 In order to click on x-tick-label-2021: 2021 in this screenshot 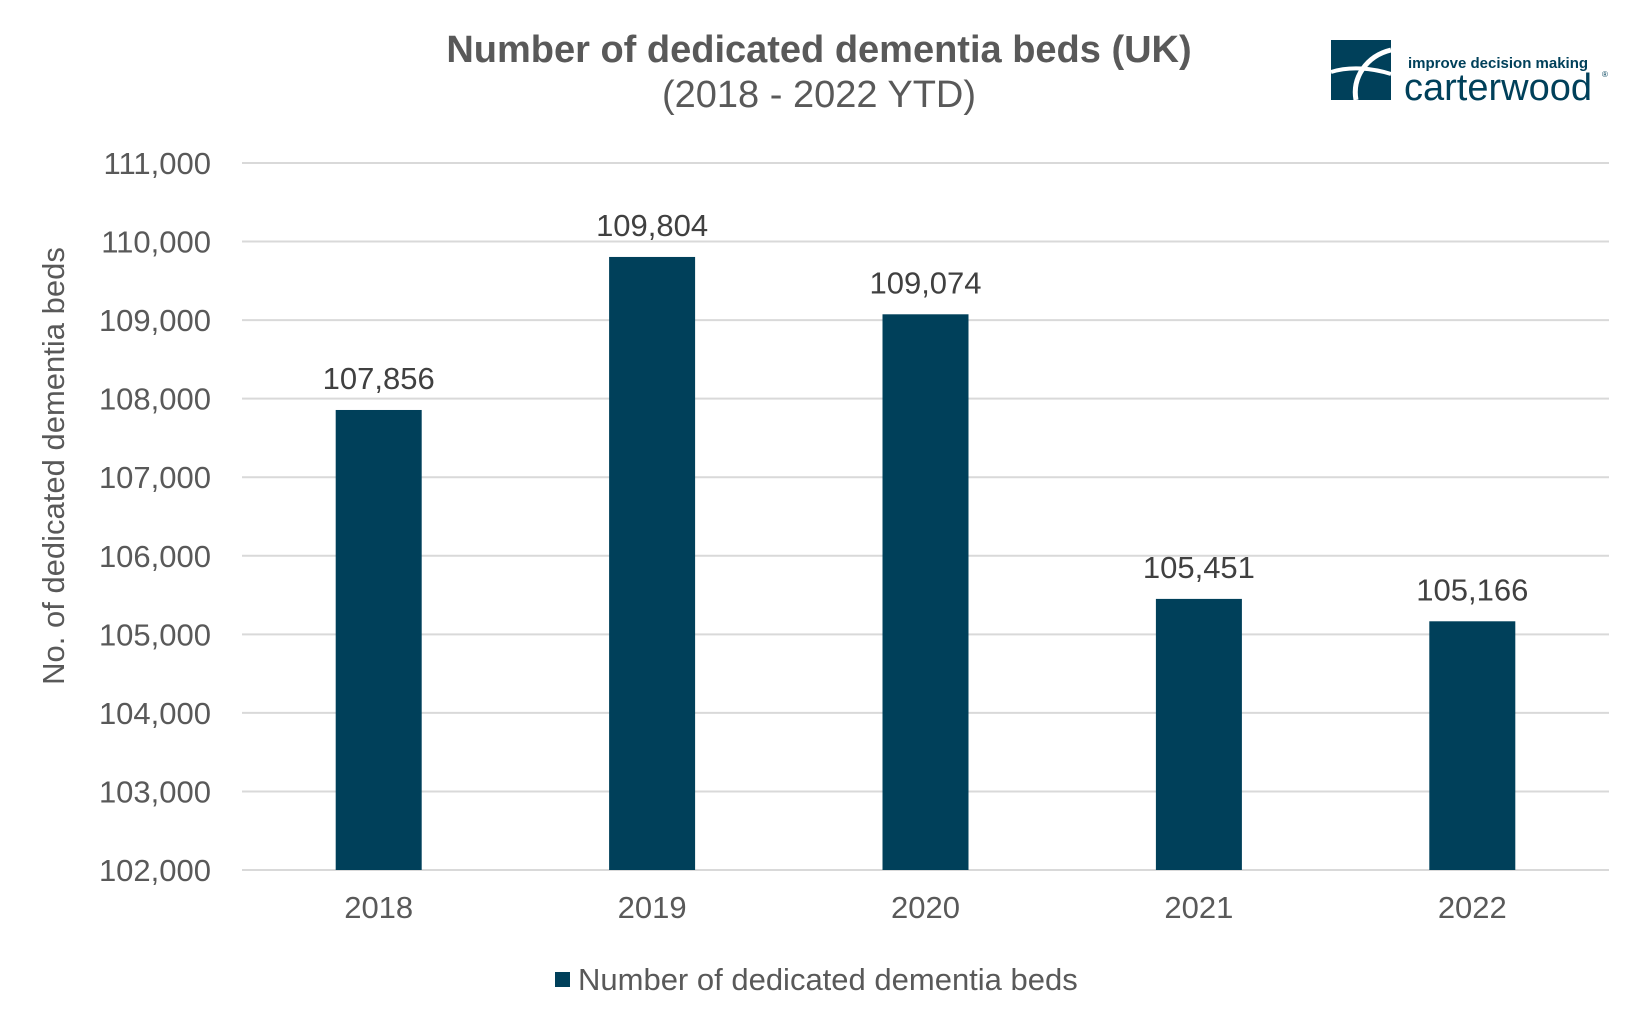, I will do `click(1198, 907)`.